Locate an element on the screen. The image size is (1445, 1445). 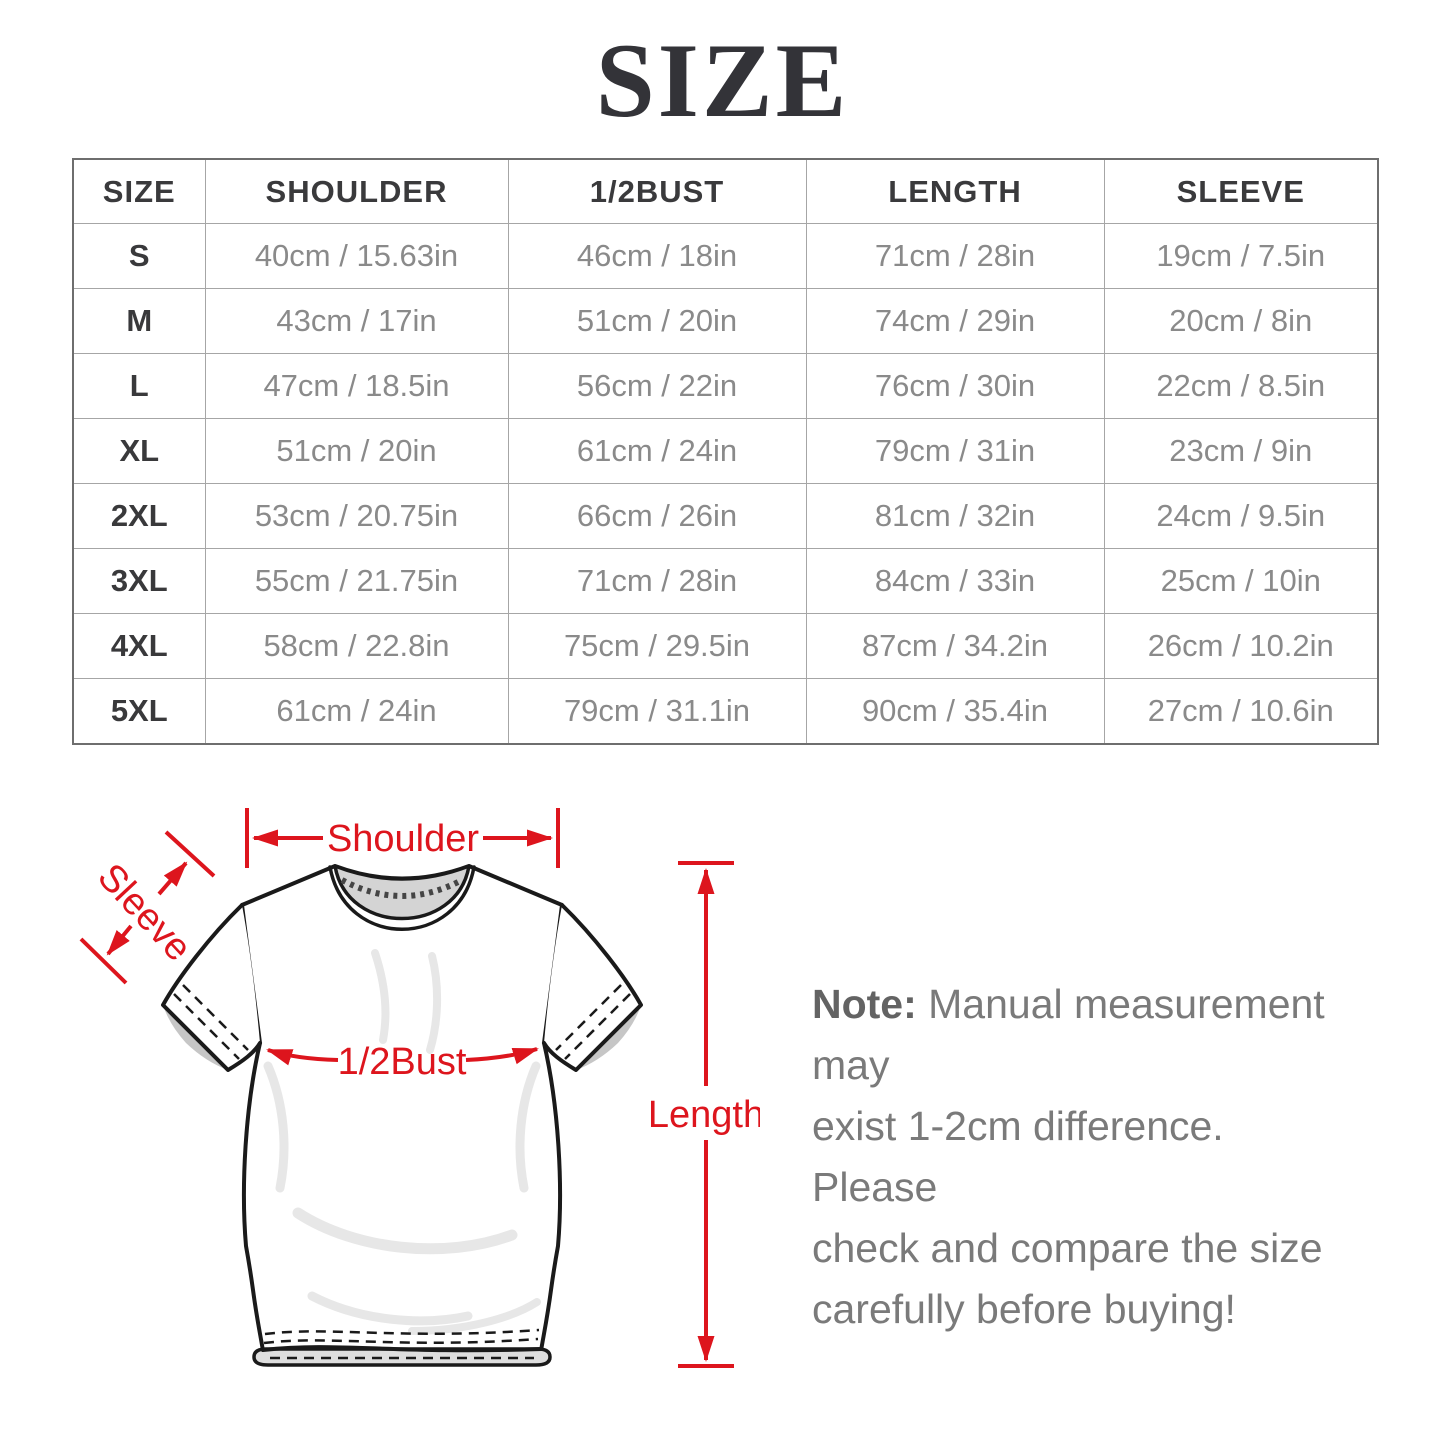
note-line: exist 1-2cm difference. Please is located at coordinates (1018, 1156).